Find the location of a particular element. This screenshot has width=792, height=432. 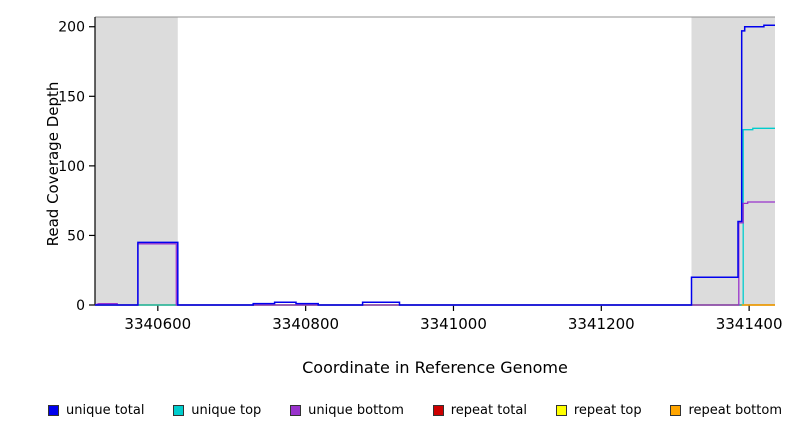

x-tick-label: 3341400 is located at coordinates (749, 324).